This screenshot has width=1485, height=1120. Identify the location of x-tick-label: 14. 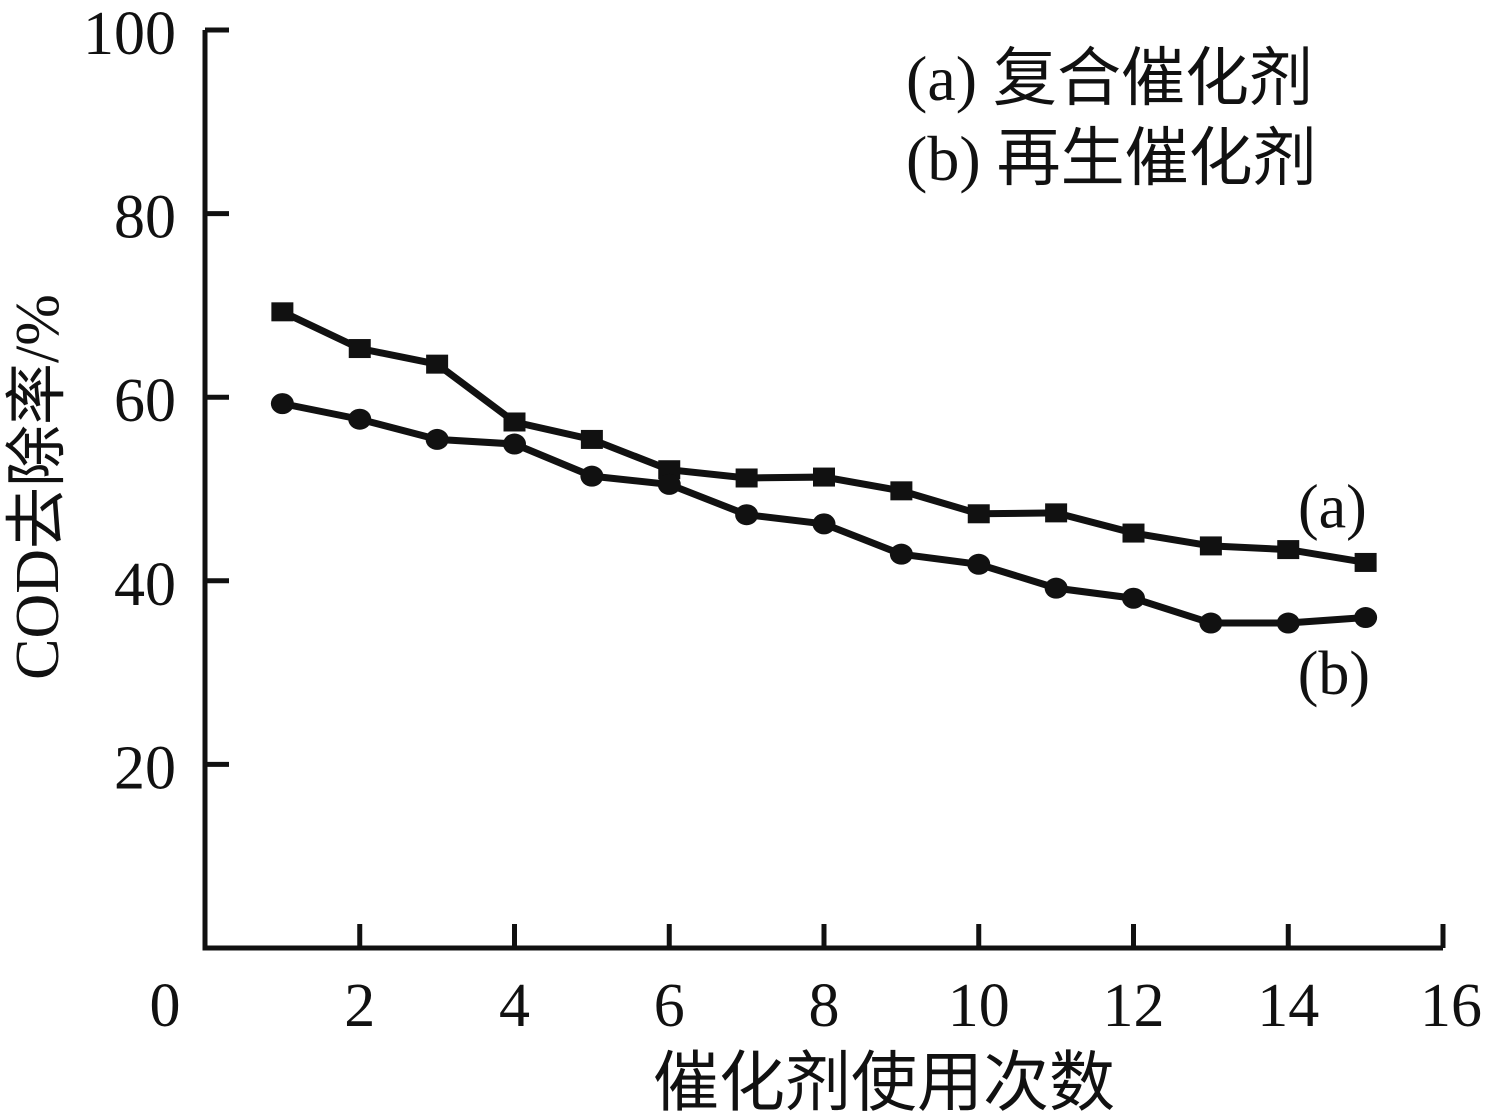
(1288, 1006).